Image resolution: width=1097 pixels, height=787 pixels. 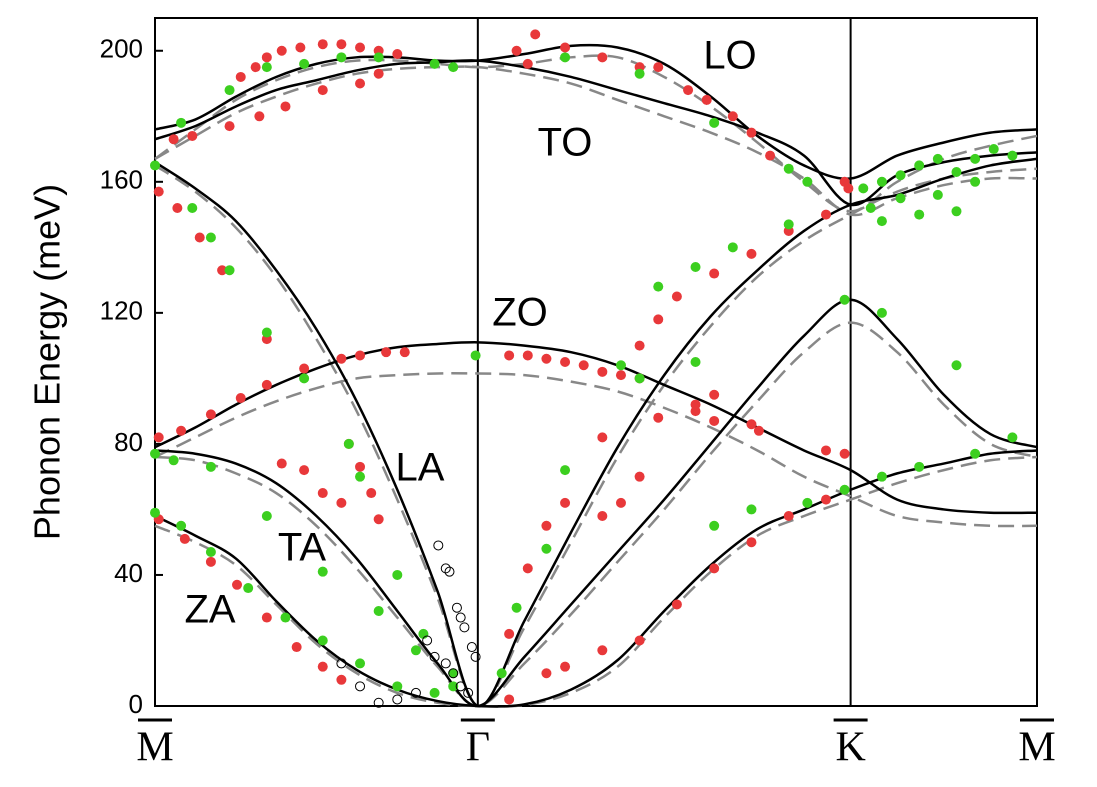 What do you see at coordinates (128, 573) in the screenshot?
I see `y-tick-label: 40` at bounding box center [128, 573].